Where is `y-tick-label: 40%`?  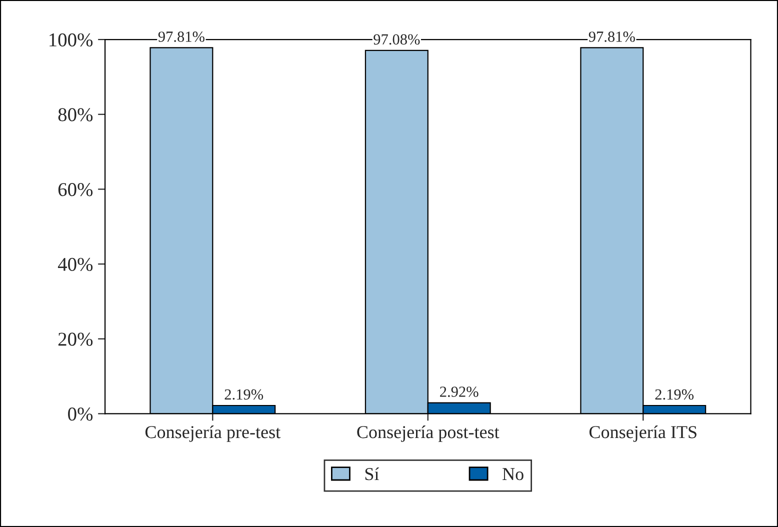
y-tick-label: 40% is located at coordinates (75, 265).